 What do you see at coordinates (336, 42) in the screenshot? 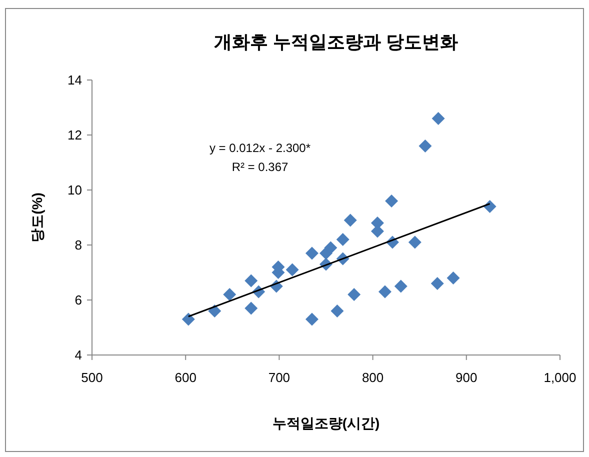
I see `chart-title: 개화후 누적일조량과 당도변화` at bounding box center [336, 42].